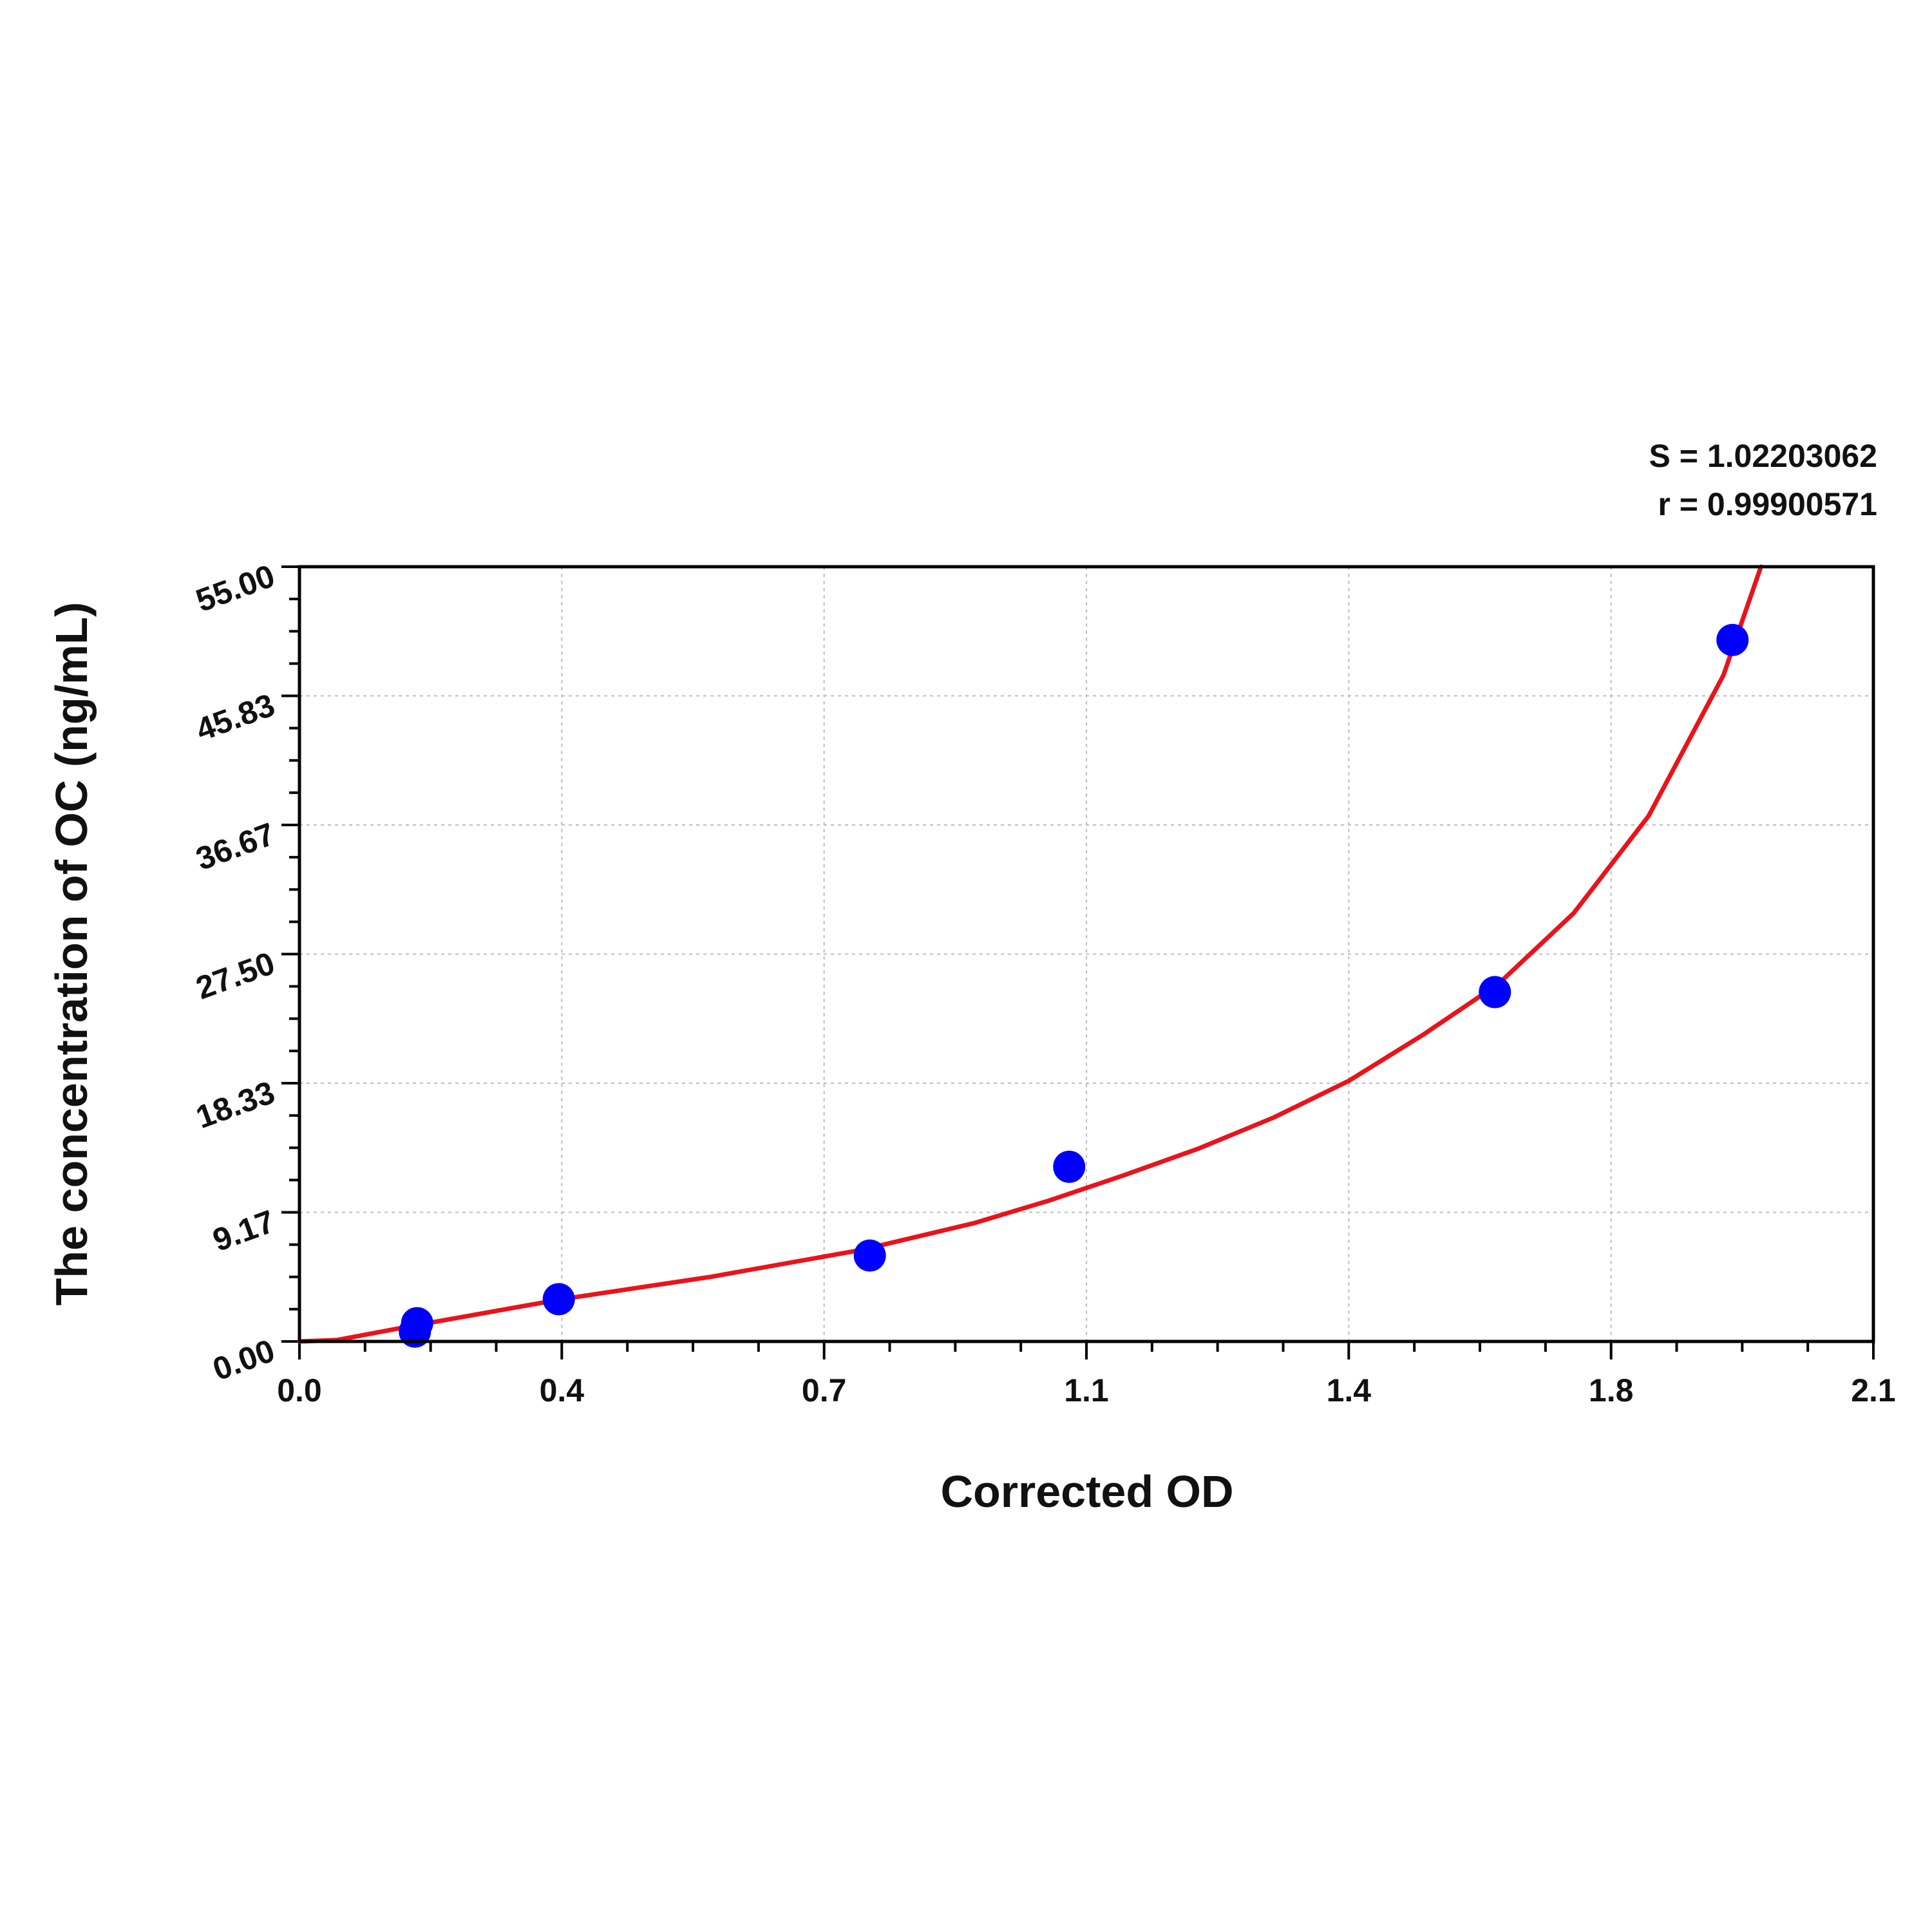 The image size is (1932, 1932). I want to click on fit-r-label: r = 0.99900571, so click(1768, 504).